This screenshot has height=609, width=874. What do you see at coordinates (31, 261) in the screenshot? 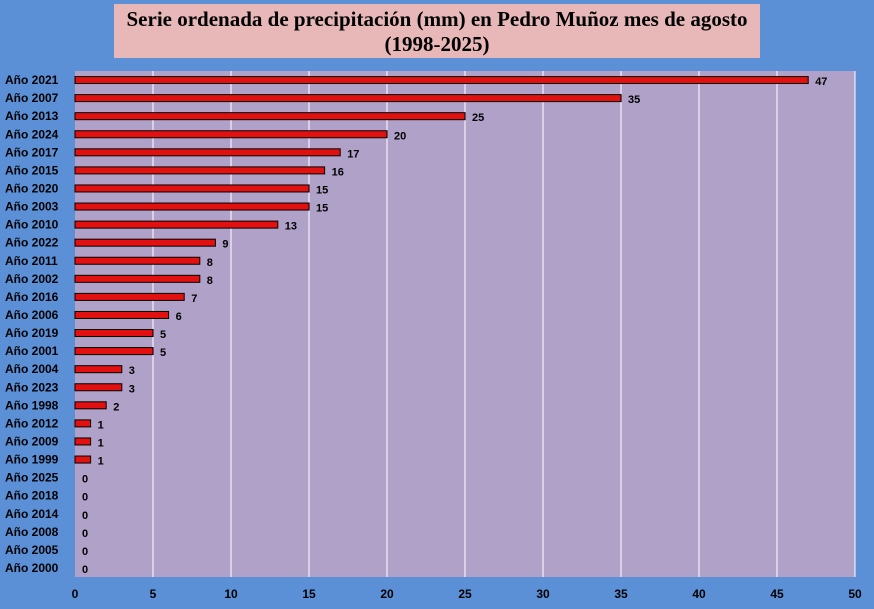
I see `category-label: Año 2011` at bounding box center [31, 261].